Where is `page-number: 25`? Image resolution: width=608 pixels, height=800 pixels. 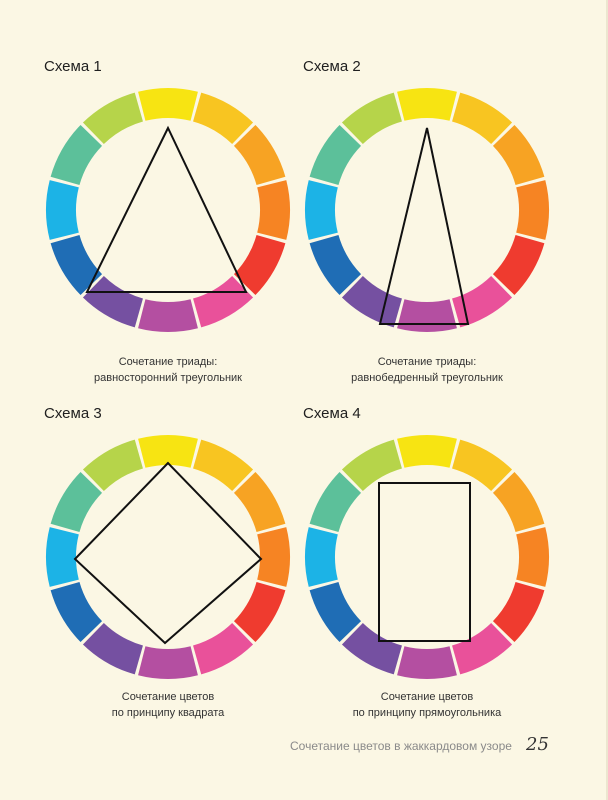
page-number: 25 is located at coordinates (537, 744).